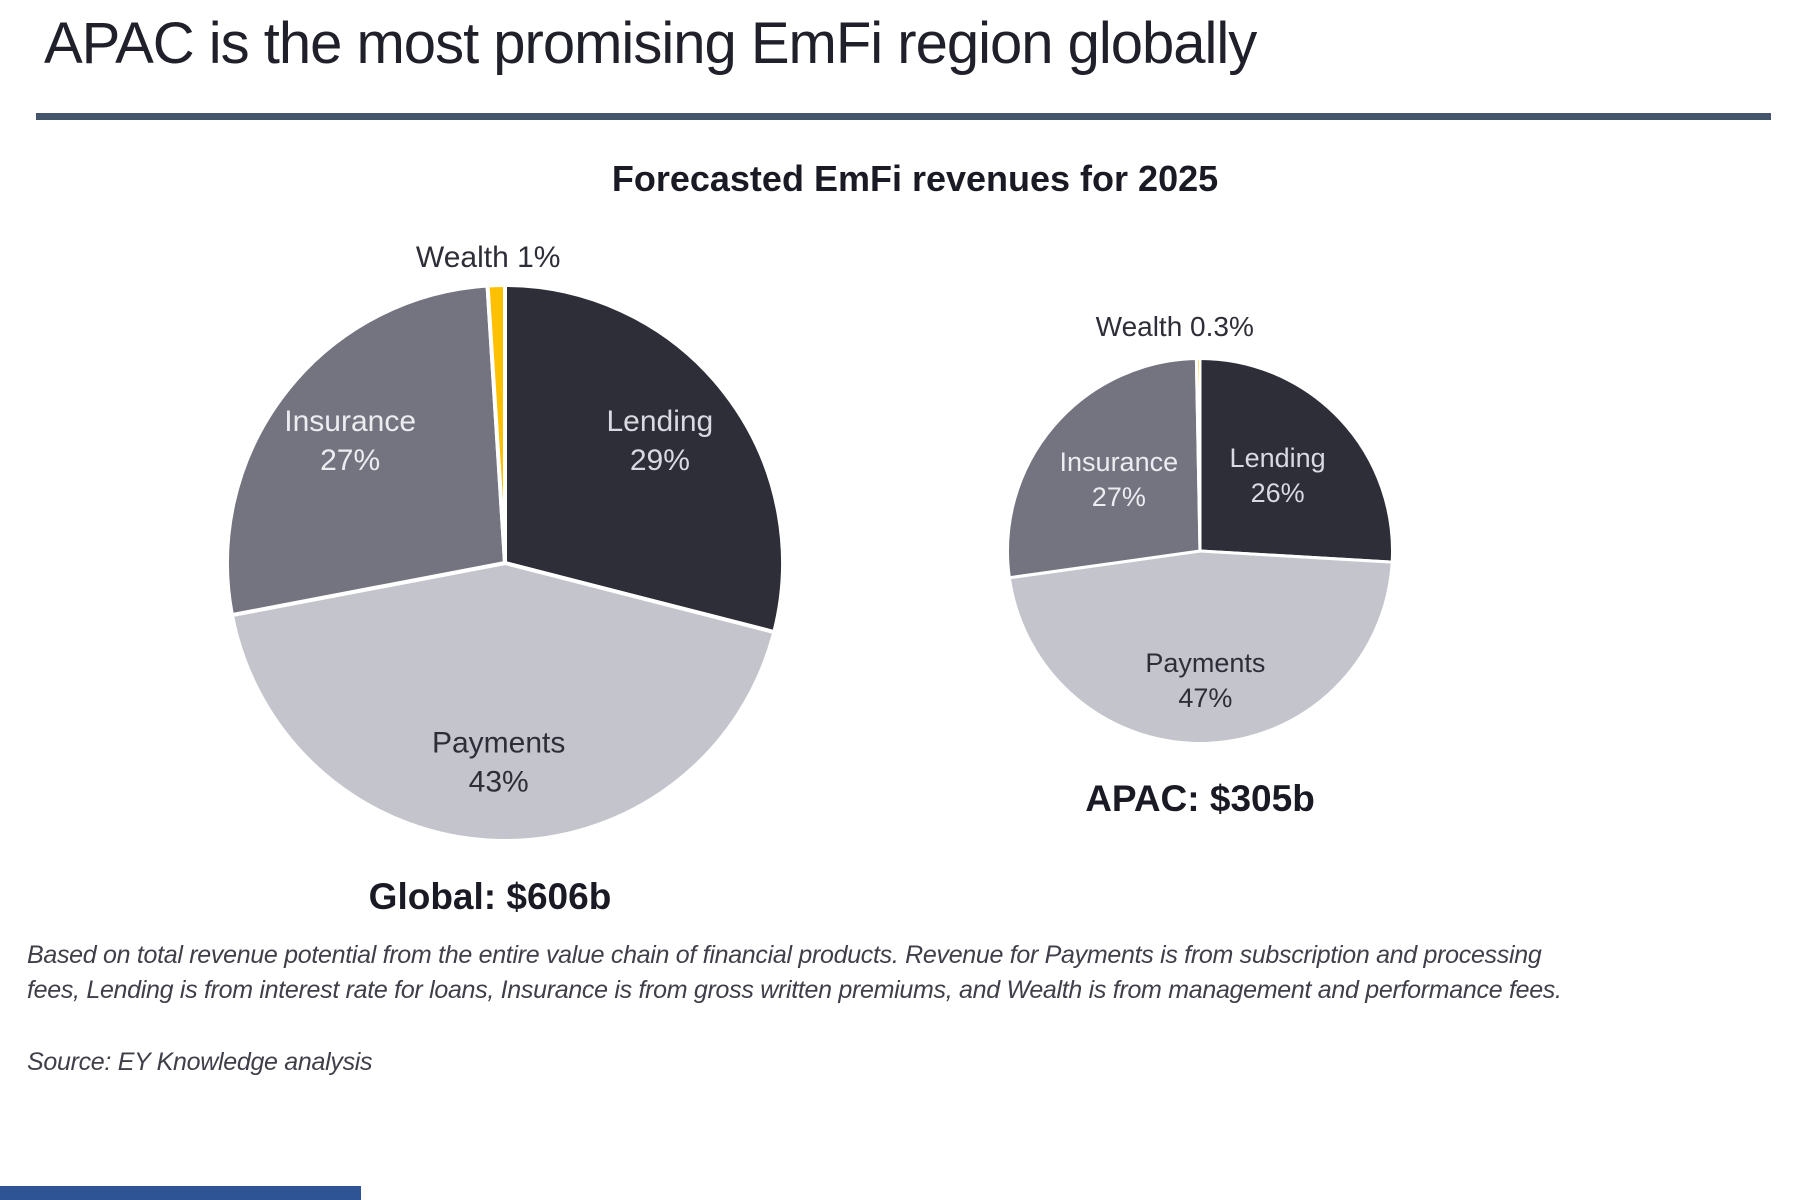 Image resolution: width=1800 pixels, height=1200 pixels. I want to click on pie-slice-wealth-apac, so click(1198, 455).